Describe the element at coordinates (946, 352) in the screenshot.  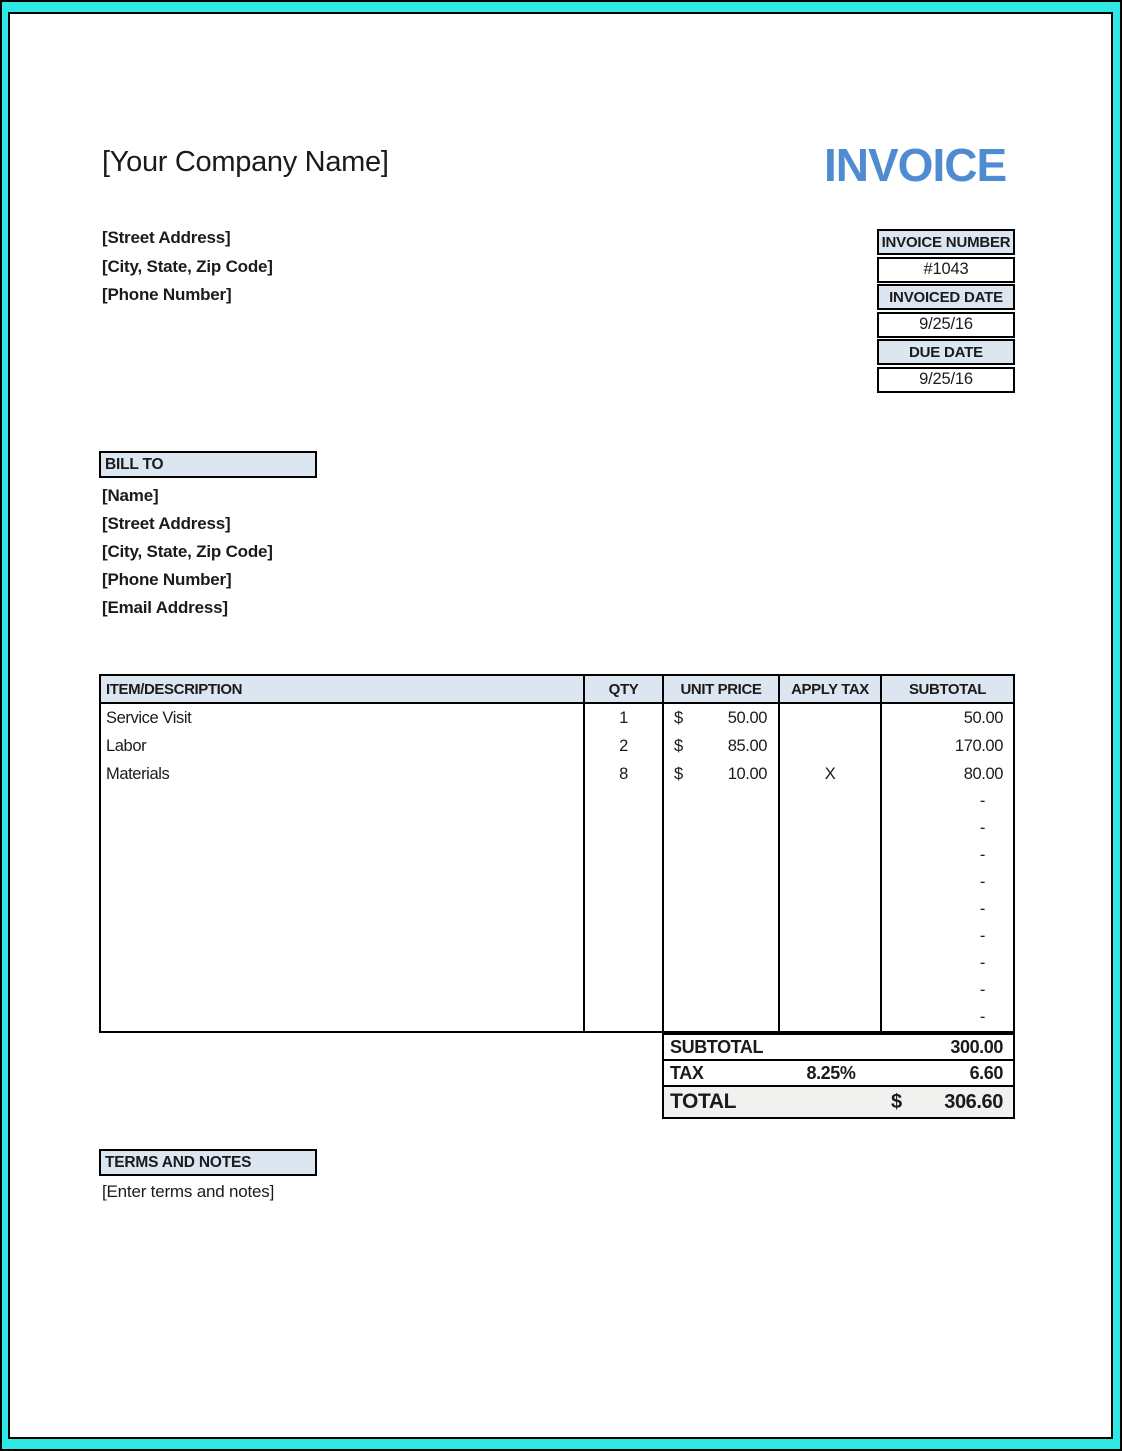
I see `due-date-label: DUE DATE` at that location.